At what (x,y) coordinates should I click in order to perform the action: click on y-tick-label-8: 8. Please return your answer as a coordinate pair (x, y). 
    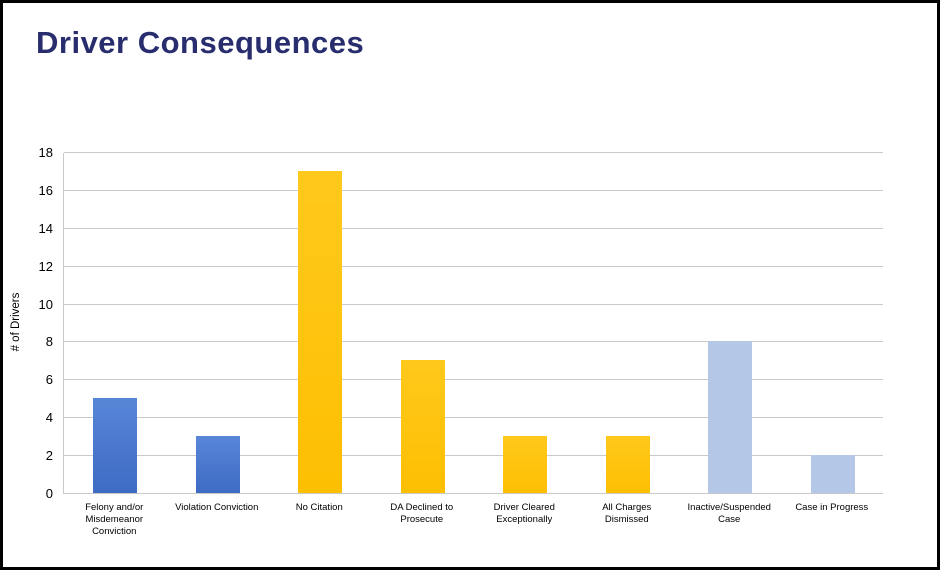
    Looking at the image, I should click on (49, 342).